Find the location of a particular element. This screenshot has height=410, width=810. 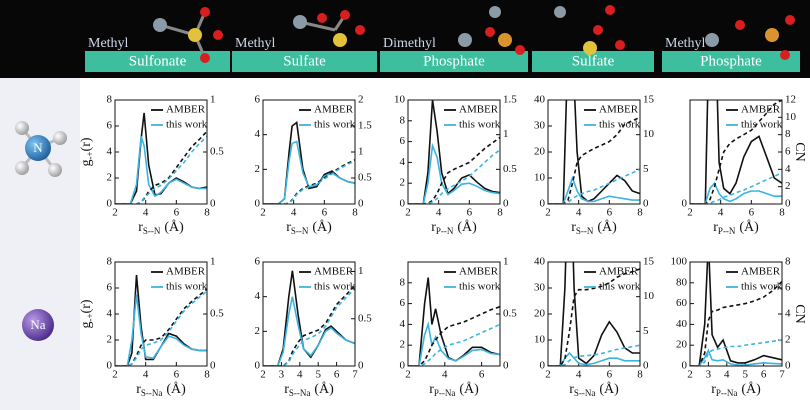

x-axis-label: rP--N (Å) is located at coordinates (736, 227).